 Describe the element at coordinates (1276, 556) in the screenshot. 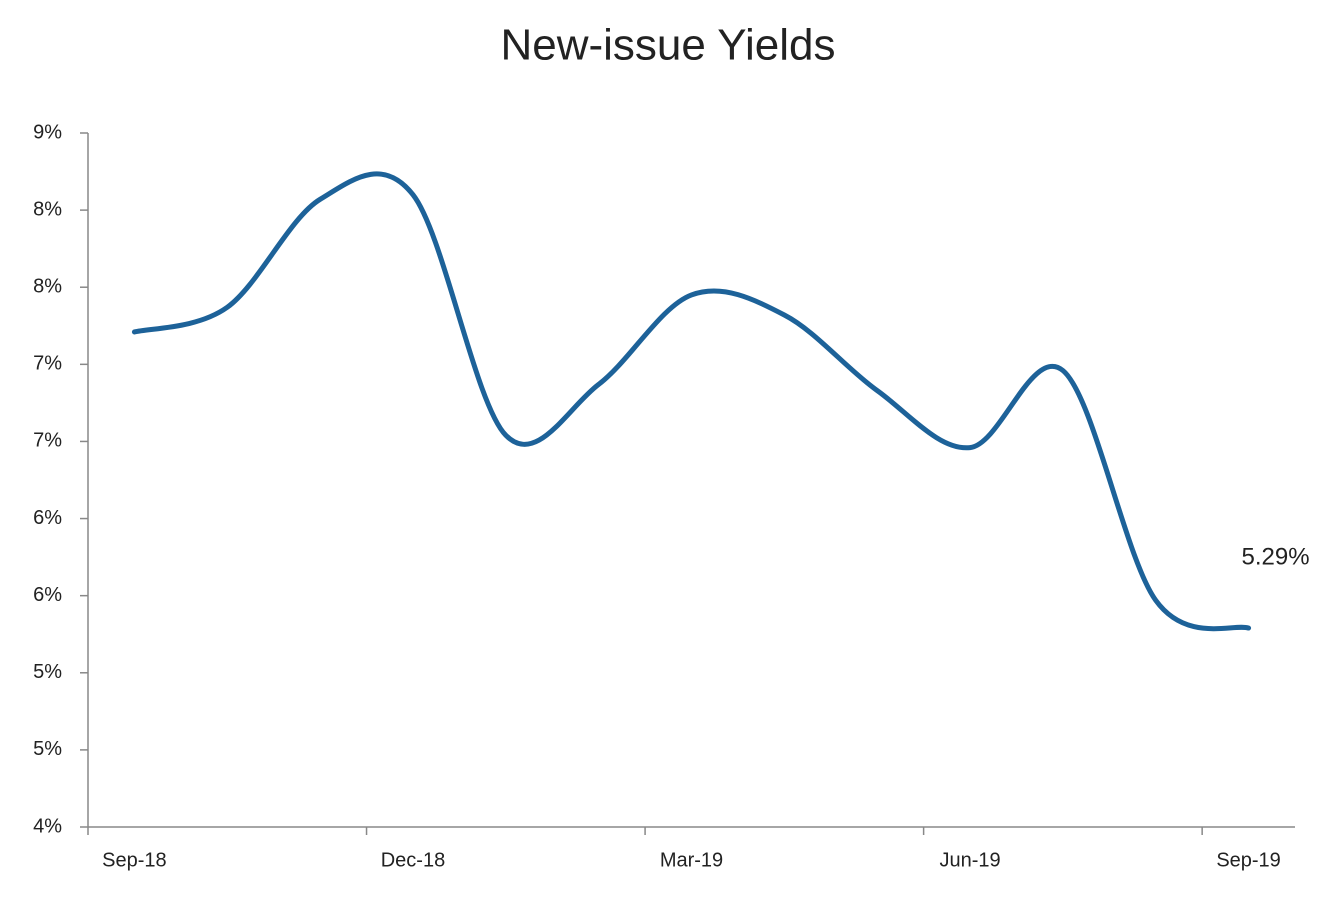

I see `value-label: 5.29%` at that location.